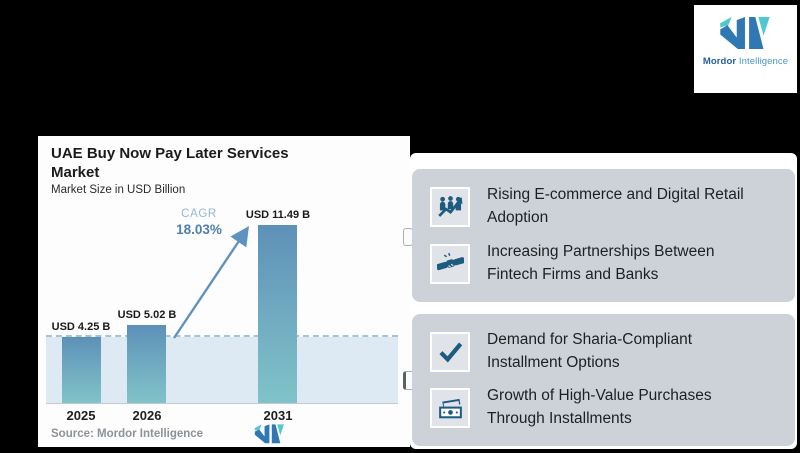 The width and height of the screenshot is (800, 453). Describe the element at coordinates (450, 207) in the screenshot. I see `team-growth-icon` at that location.